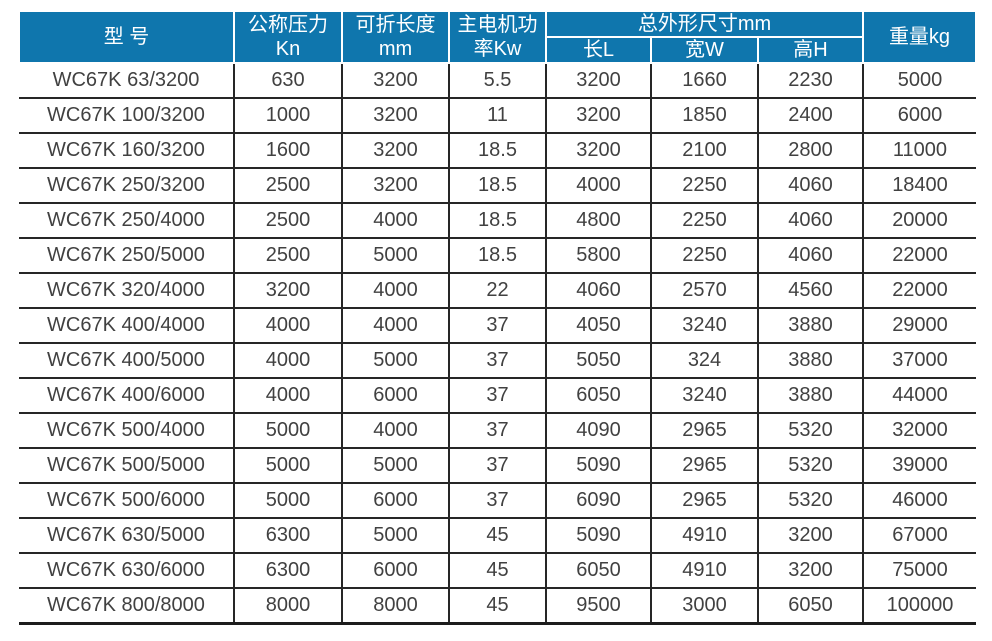  I want to click on value-cell: 37000, so click(919, 361).